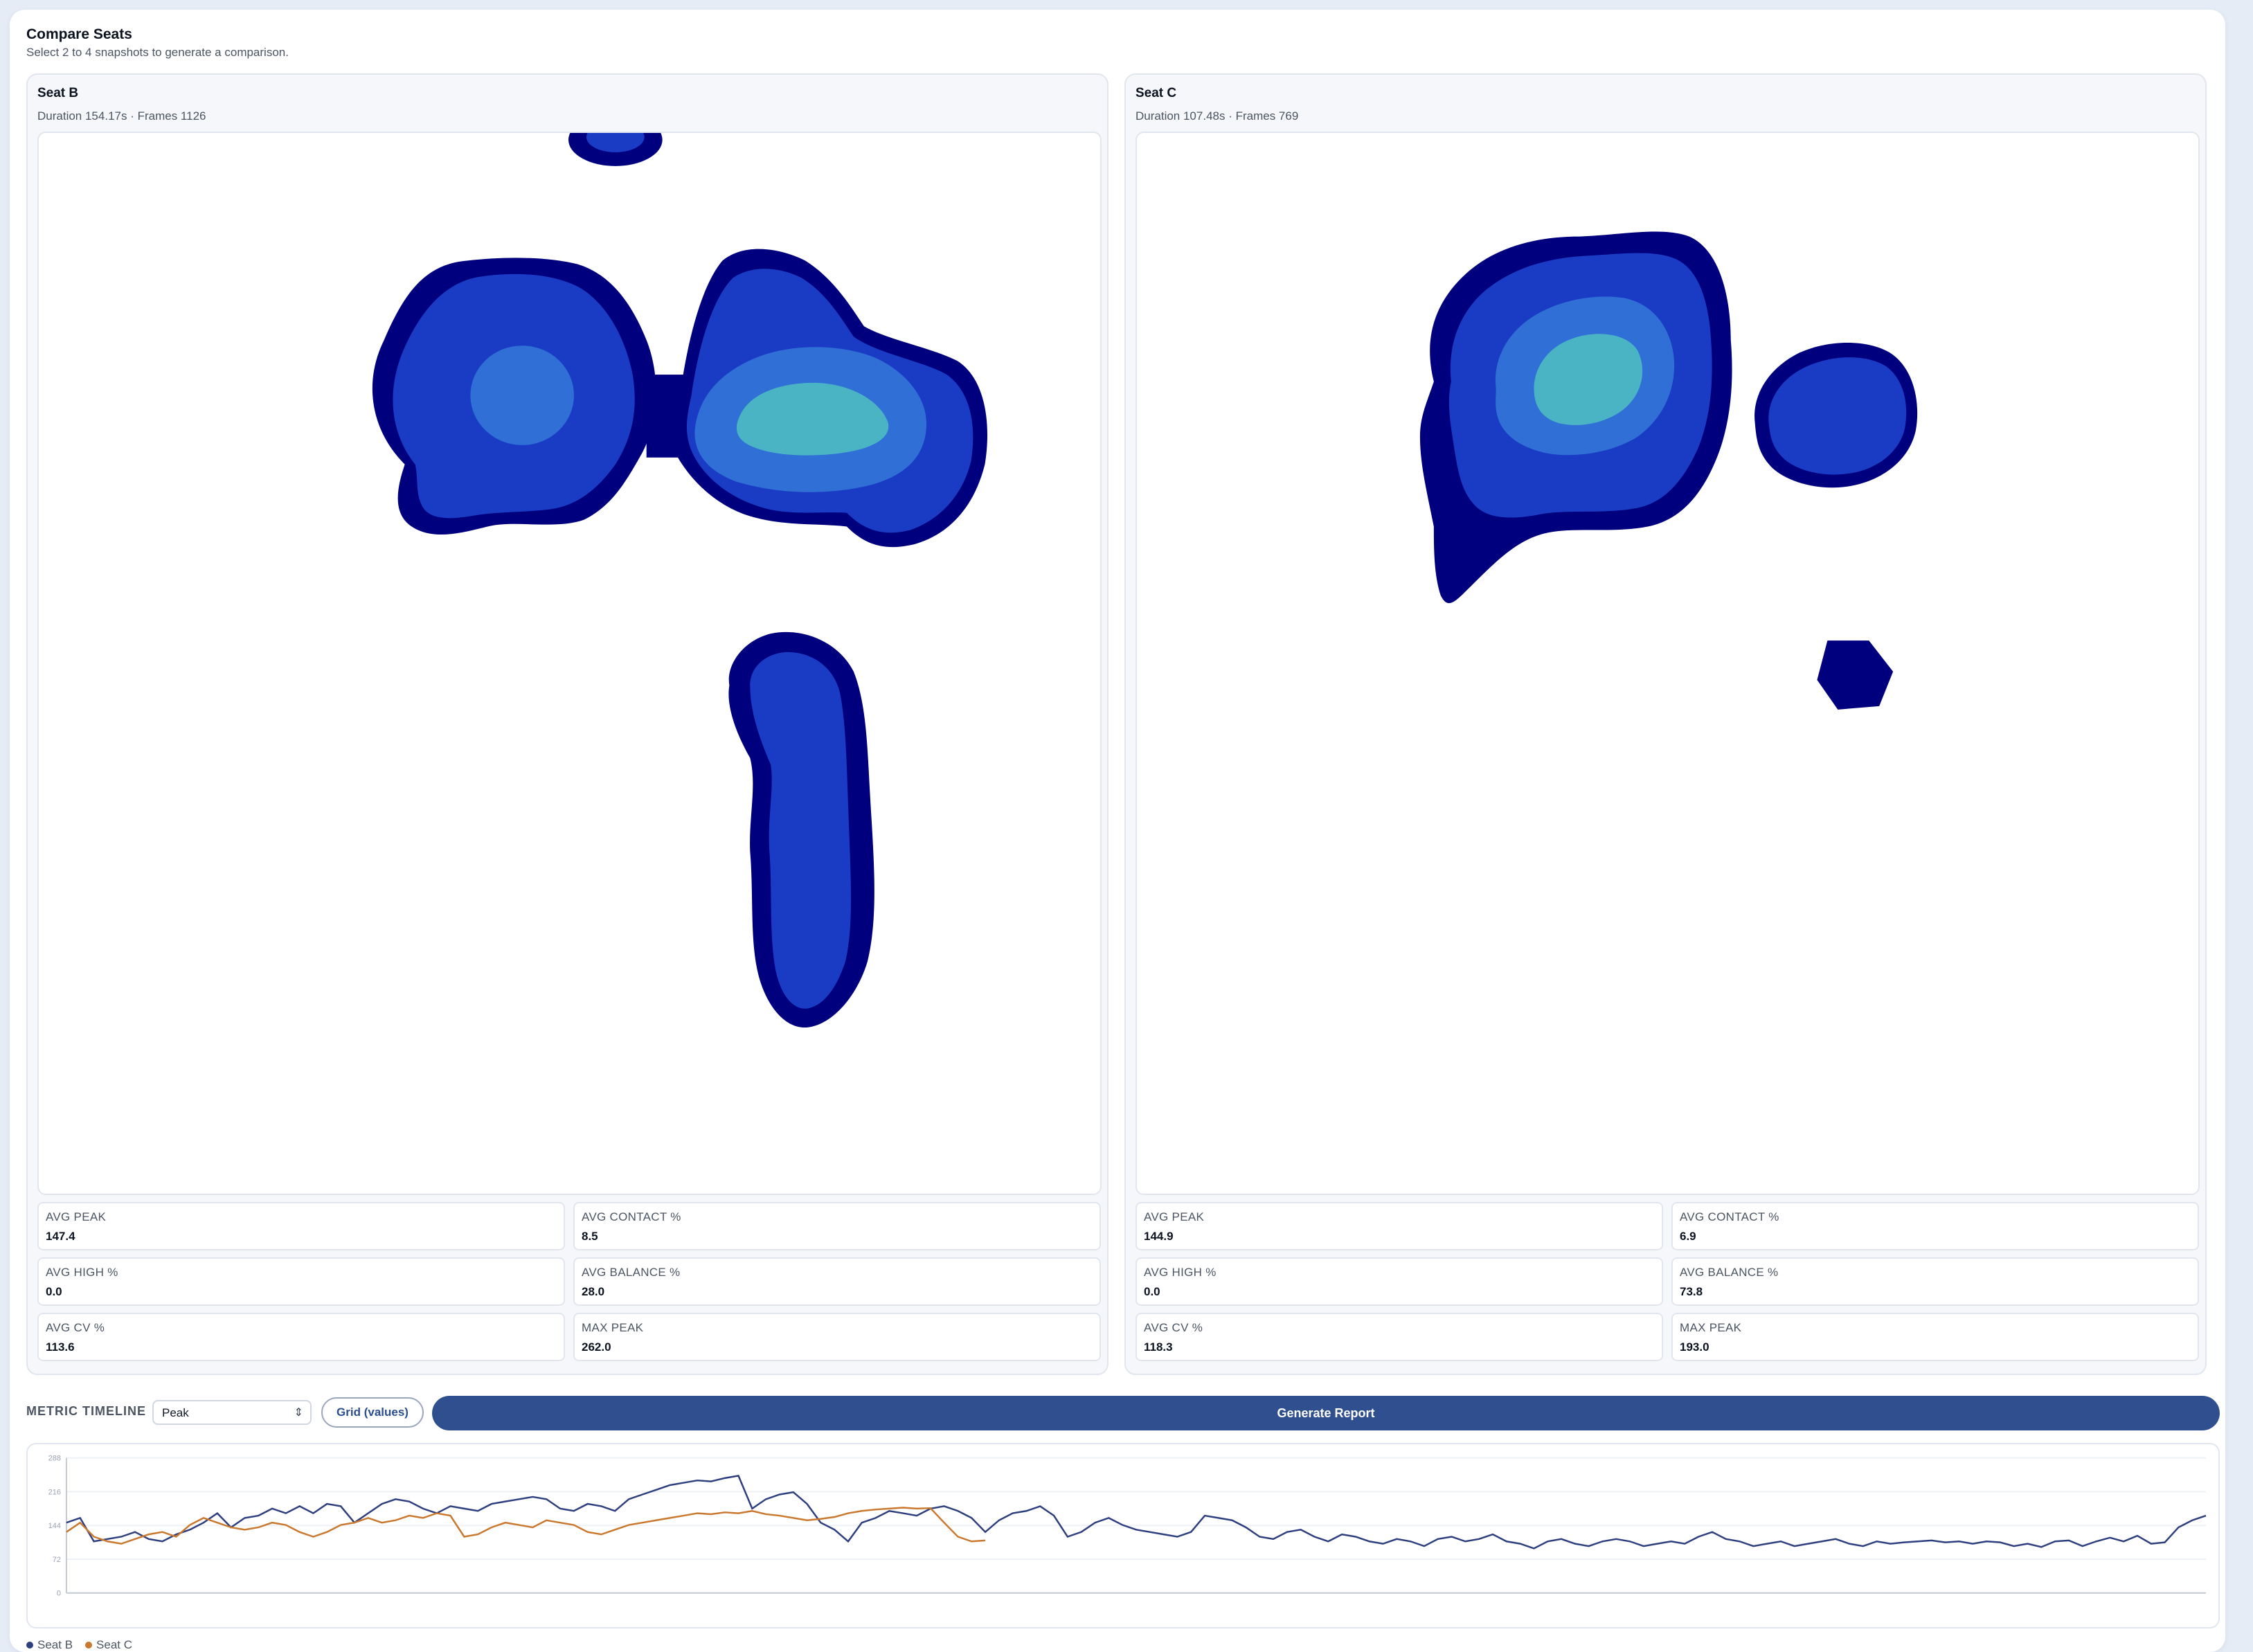  What do you see at coordinates (837, 1337) in the screenshot?
I see `metric-card: MAX PEAK 262.0` at bounding box center [837, 1337].